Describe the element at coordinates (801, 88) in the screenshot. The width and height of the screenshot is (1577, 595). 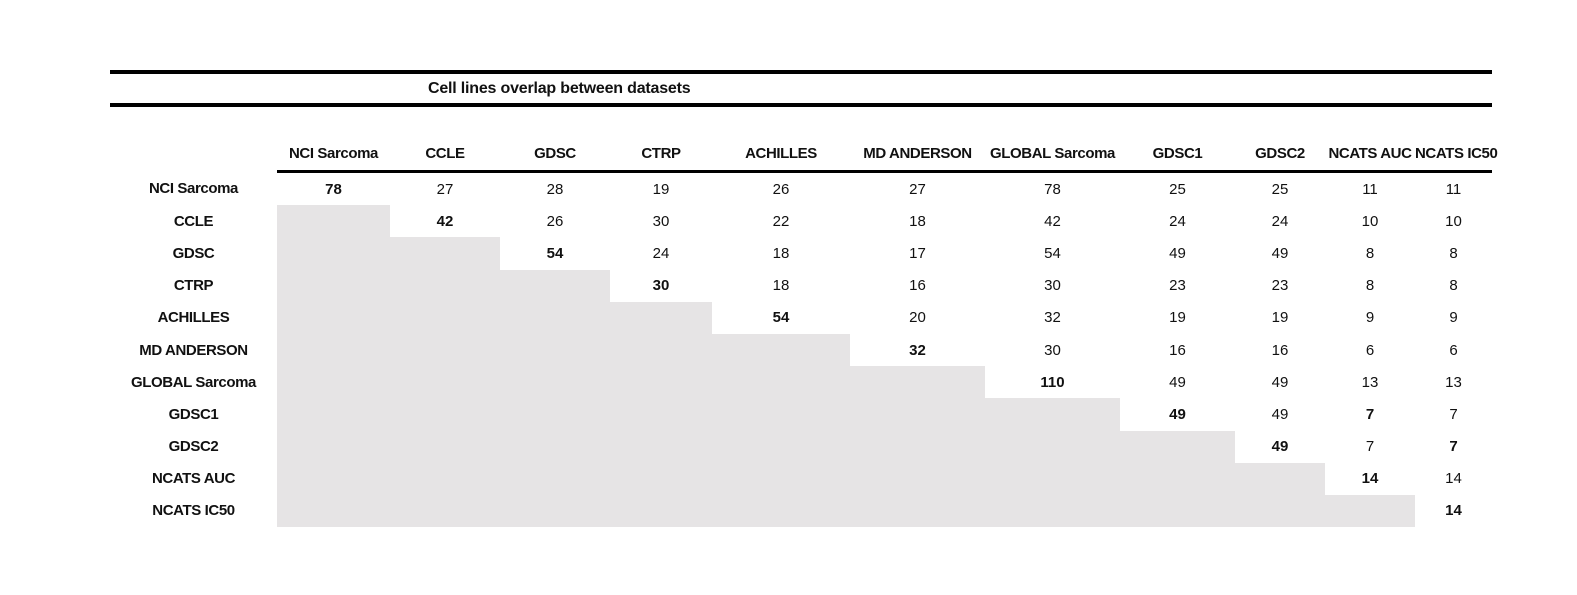
I see `title-band: Cell lines overlap between datasets` at that location.